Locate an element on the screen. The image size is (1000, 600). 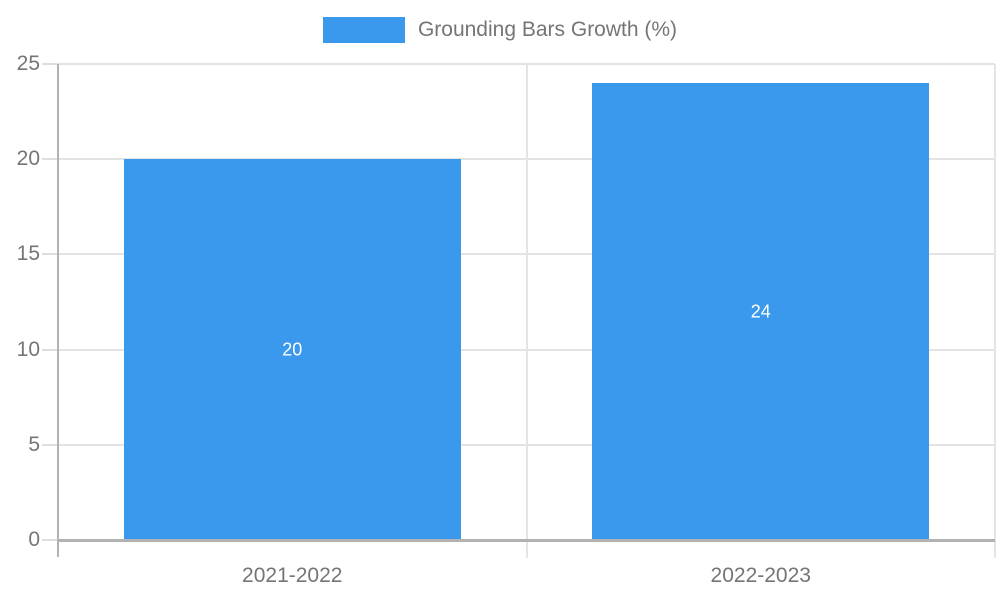
x-axis-category-label: 2021-2022 is located at coordinates (292, 575).